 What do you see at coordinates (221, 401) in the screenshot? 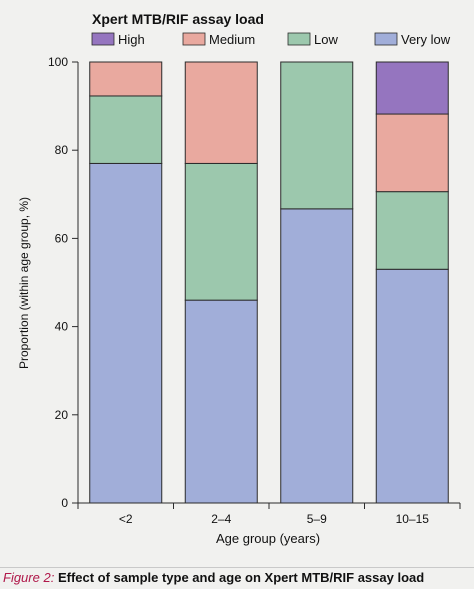
I see `bar-segment-2-4-very-low` at bounding box center [221, 401].